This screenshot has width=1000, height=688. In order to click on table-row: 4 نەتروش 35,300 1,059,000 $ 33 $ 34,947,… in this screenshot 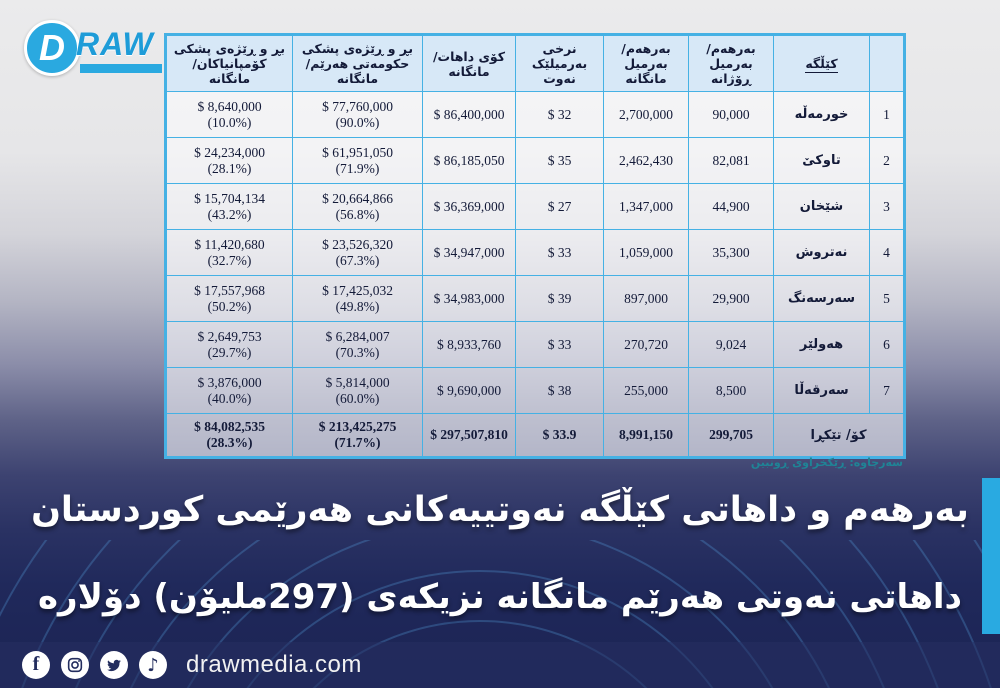, I will do `click(535, 252)`.